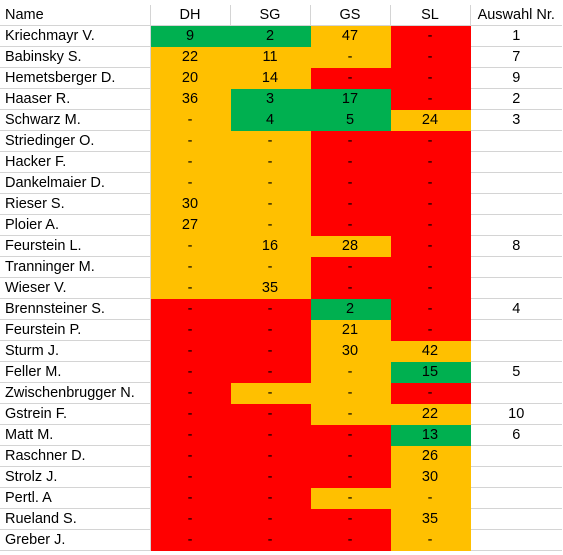  I want to click on sl-cell: 22, so click(430, 414).